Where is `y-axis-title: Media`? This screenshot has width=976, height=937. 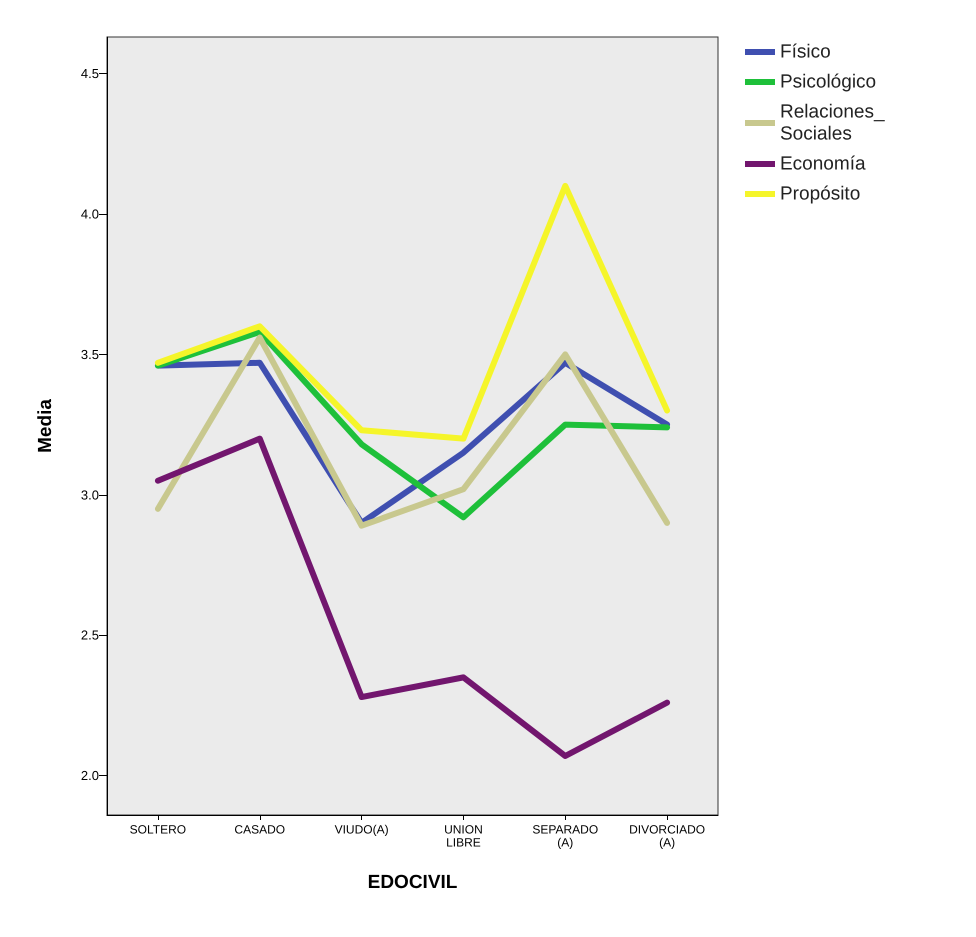 y-axis-title: Media is located at coordinates (45, 425).